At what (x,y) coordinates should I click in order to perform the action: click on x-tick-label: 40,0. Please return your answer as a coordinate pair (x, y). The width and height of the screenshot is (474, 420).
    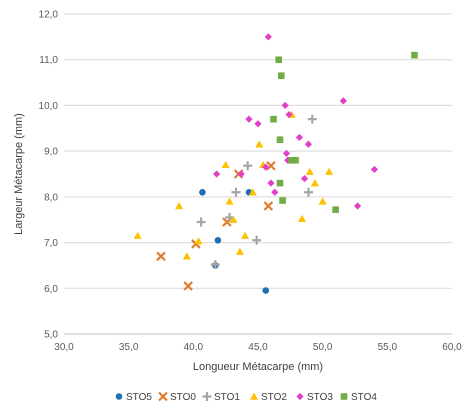
    Looking at the image, I should click on (194, 347).